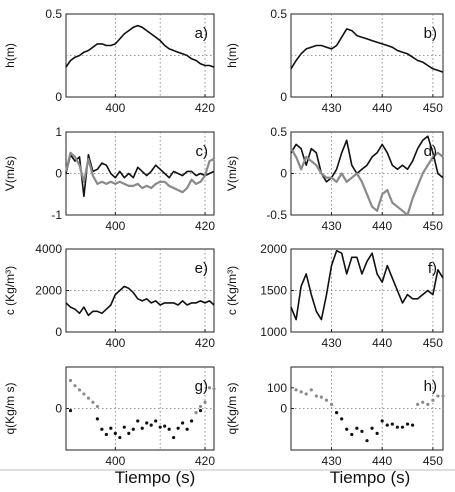  What do you see at coordinates (430, 151) in the screenshot?
I see `panel-letter: d)` at bounding box center [430, 151].